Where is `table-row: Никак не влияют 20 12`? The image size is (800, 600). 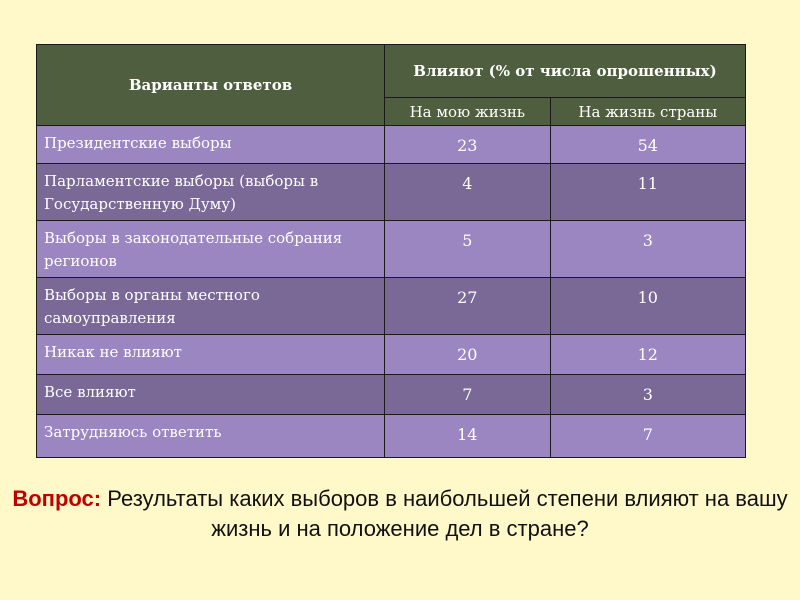 table-row: Никак не влияют 20 12 is located at coordinates (391, 354).